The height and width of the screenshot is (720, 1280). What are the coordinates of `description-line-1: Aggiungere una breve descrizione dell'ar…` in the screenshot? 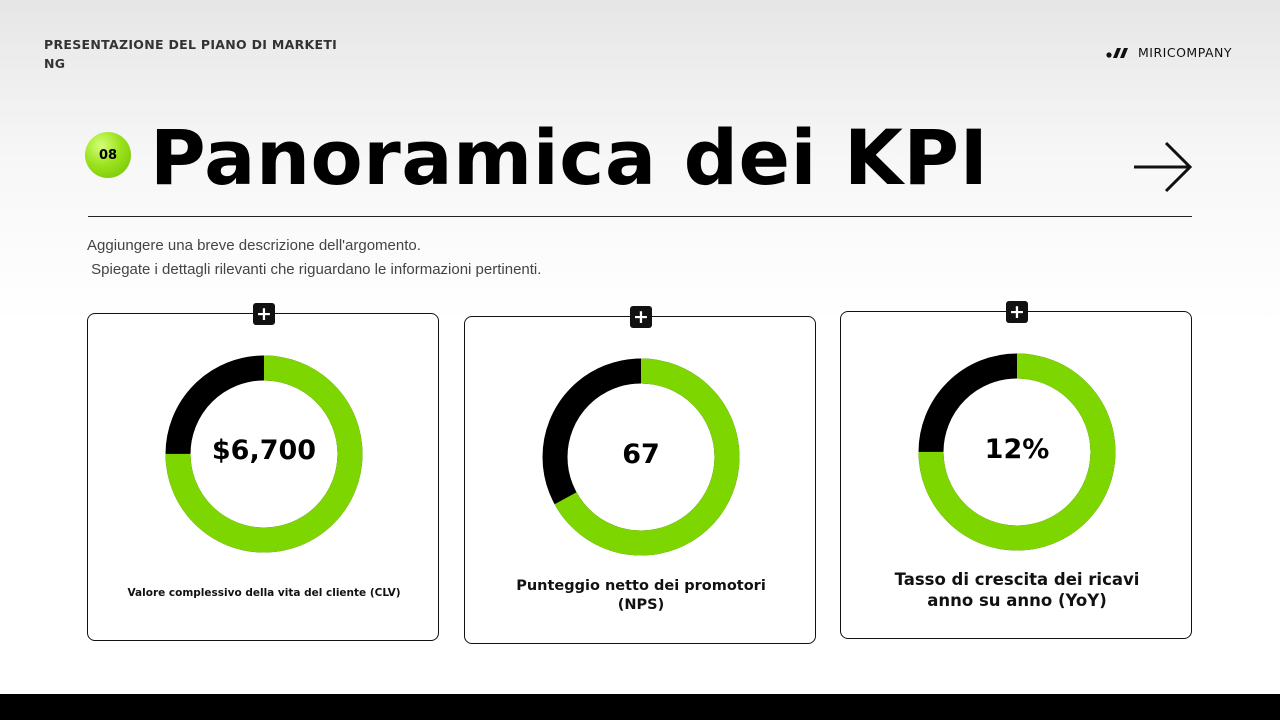 It's located at (254, 245).